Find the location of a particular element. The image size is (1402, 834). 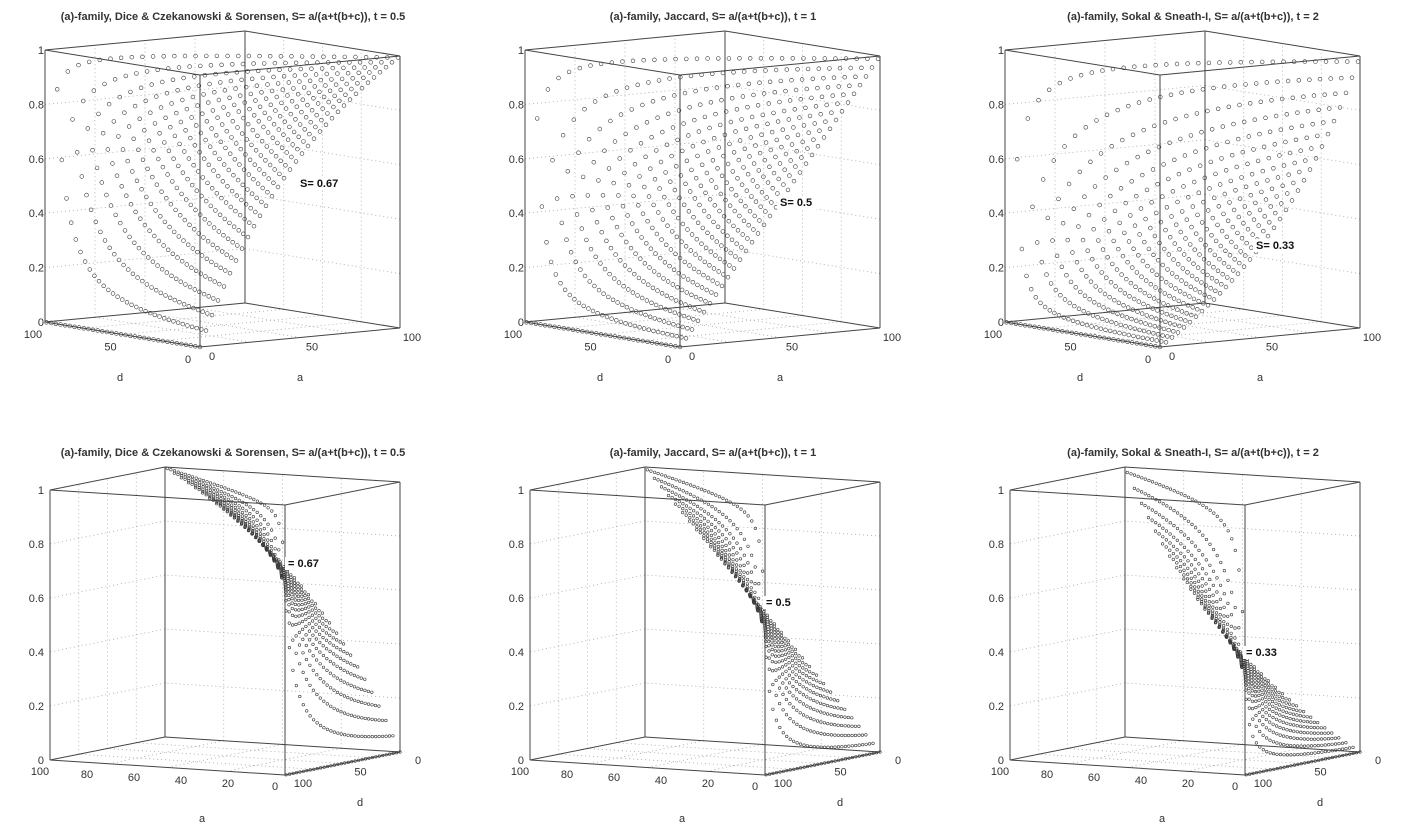

annotation-background is located at coordinates (321, 183).